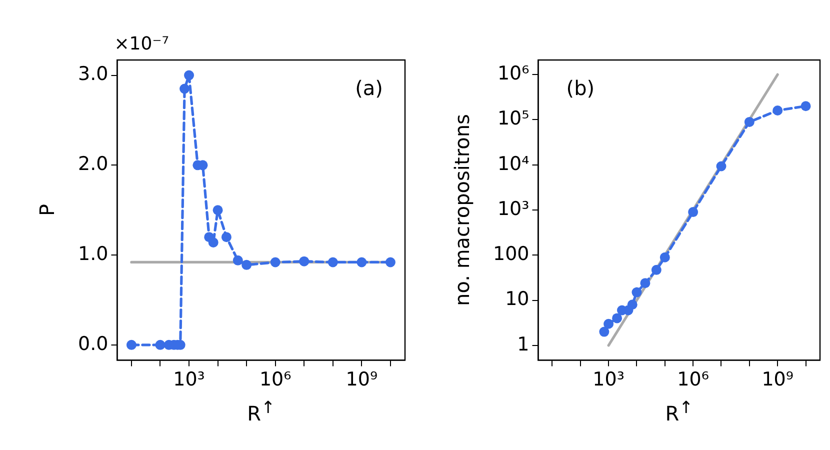 The image size is (830, 450). I want to click on y-tick-label: 100, so click(511, 254).